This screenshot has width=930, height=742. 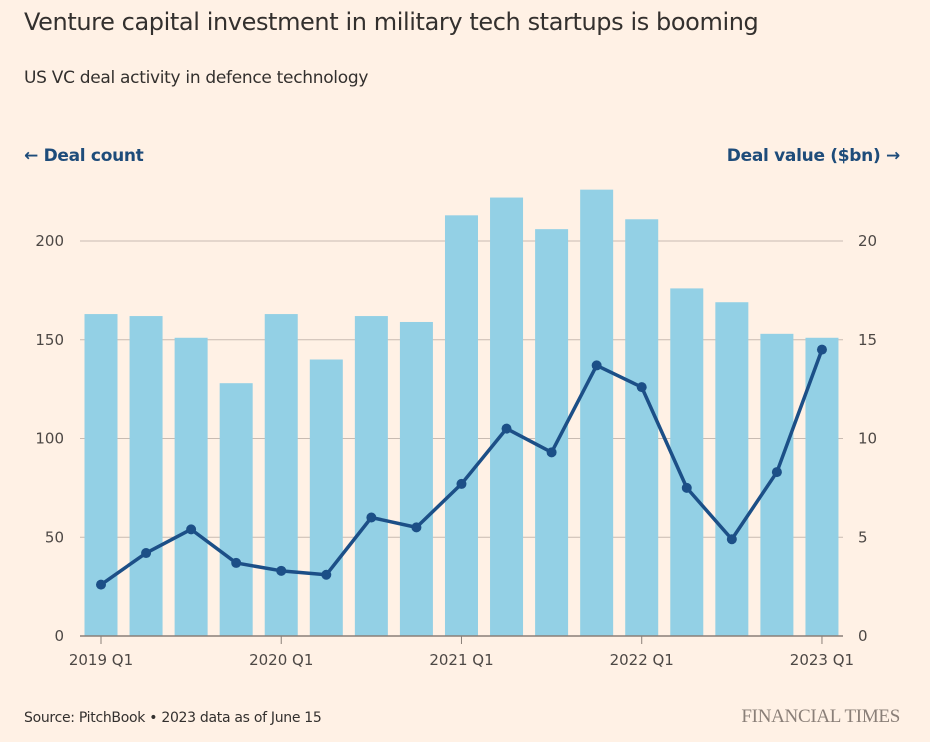 What do you see at coordinates (49, 340) in the screenshot?
I see `y-left-tick-label: 150` at bounding box center [49, 340].